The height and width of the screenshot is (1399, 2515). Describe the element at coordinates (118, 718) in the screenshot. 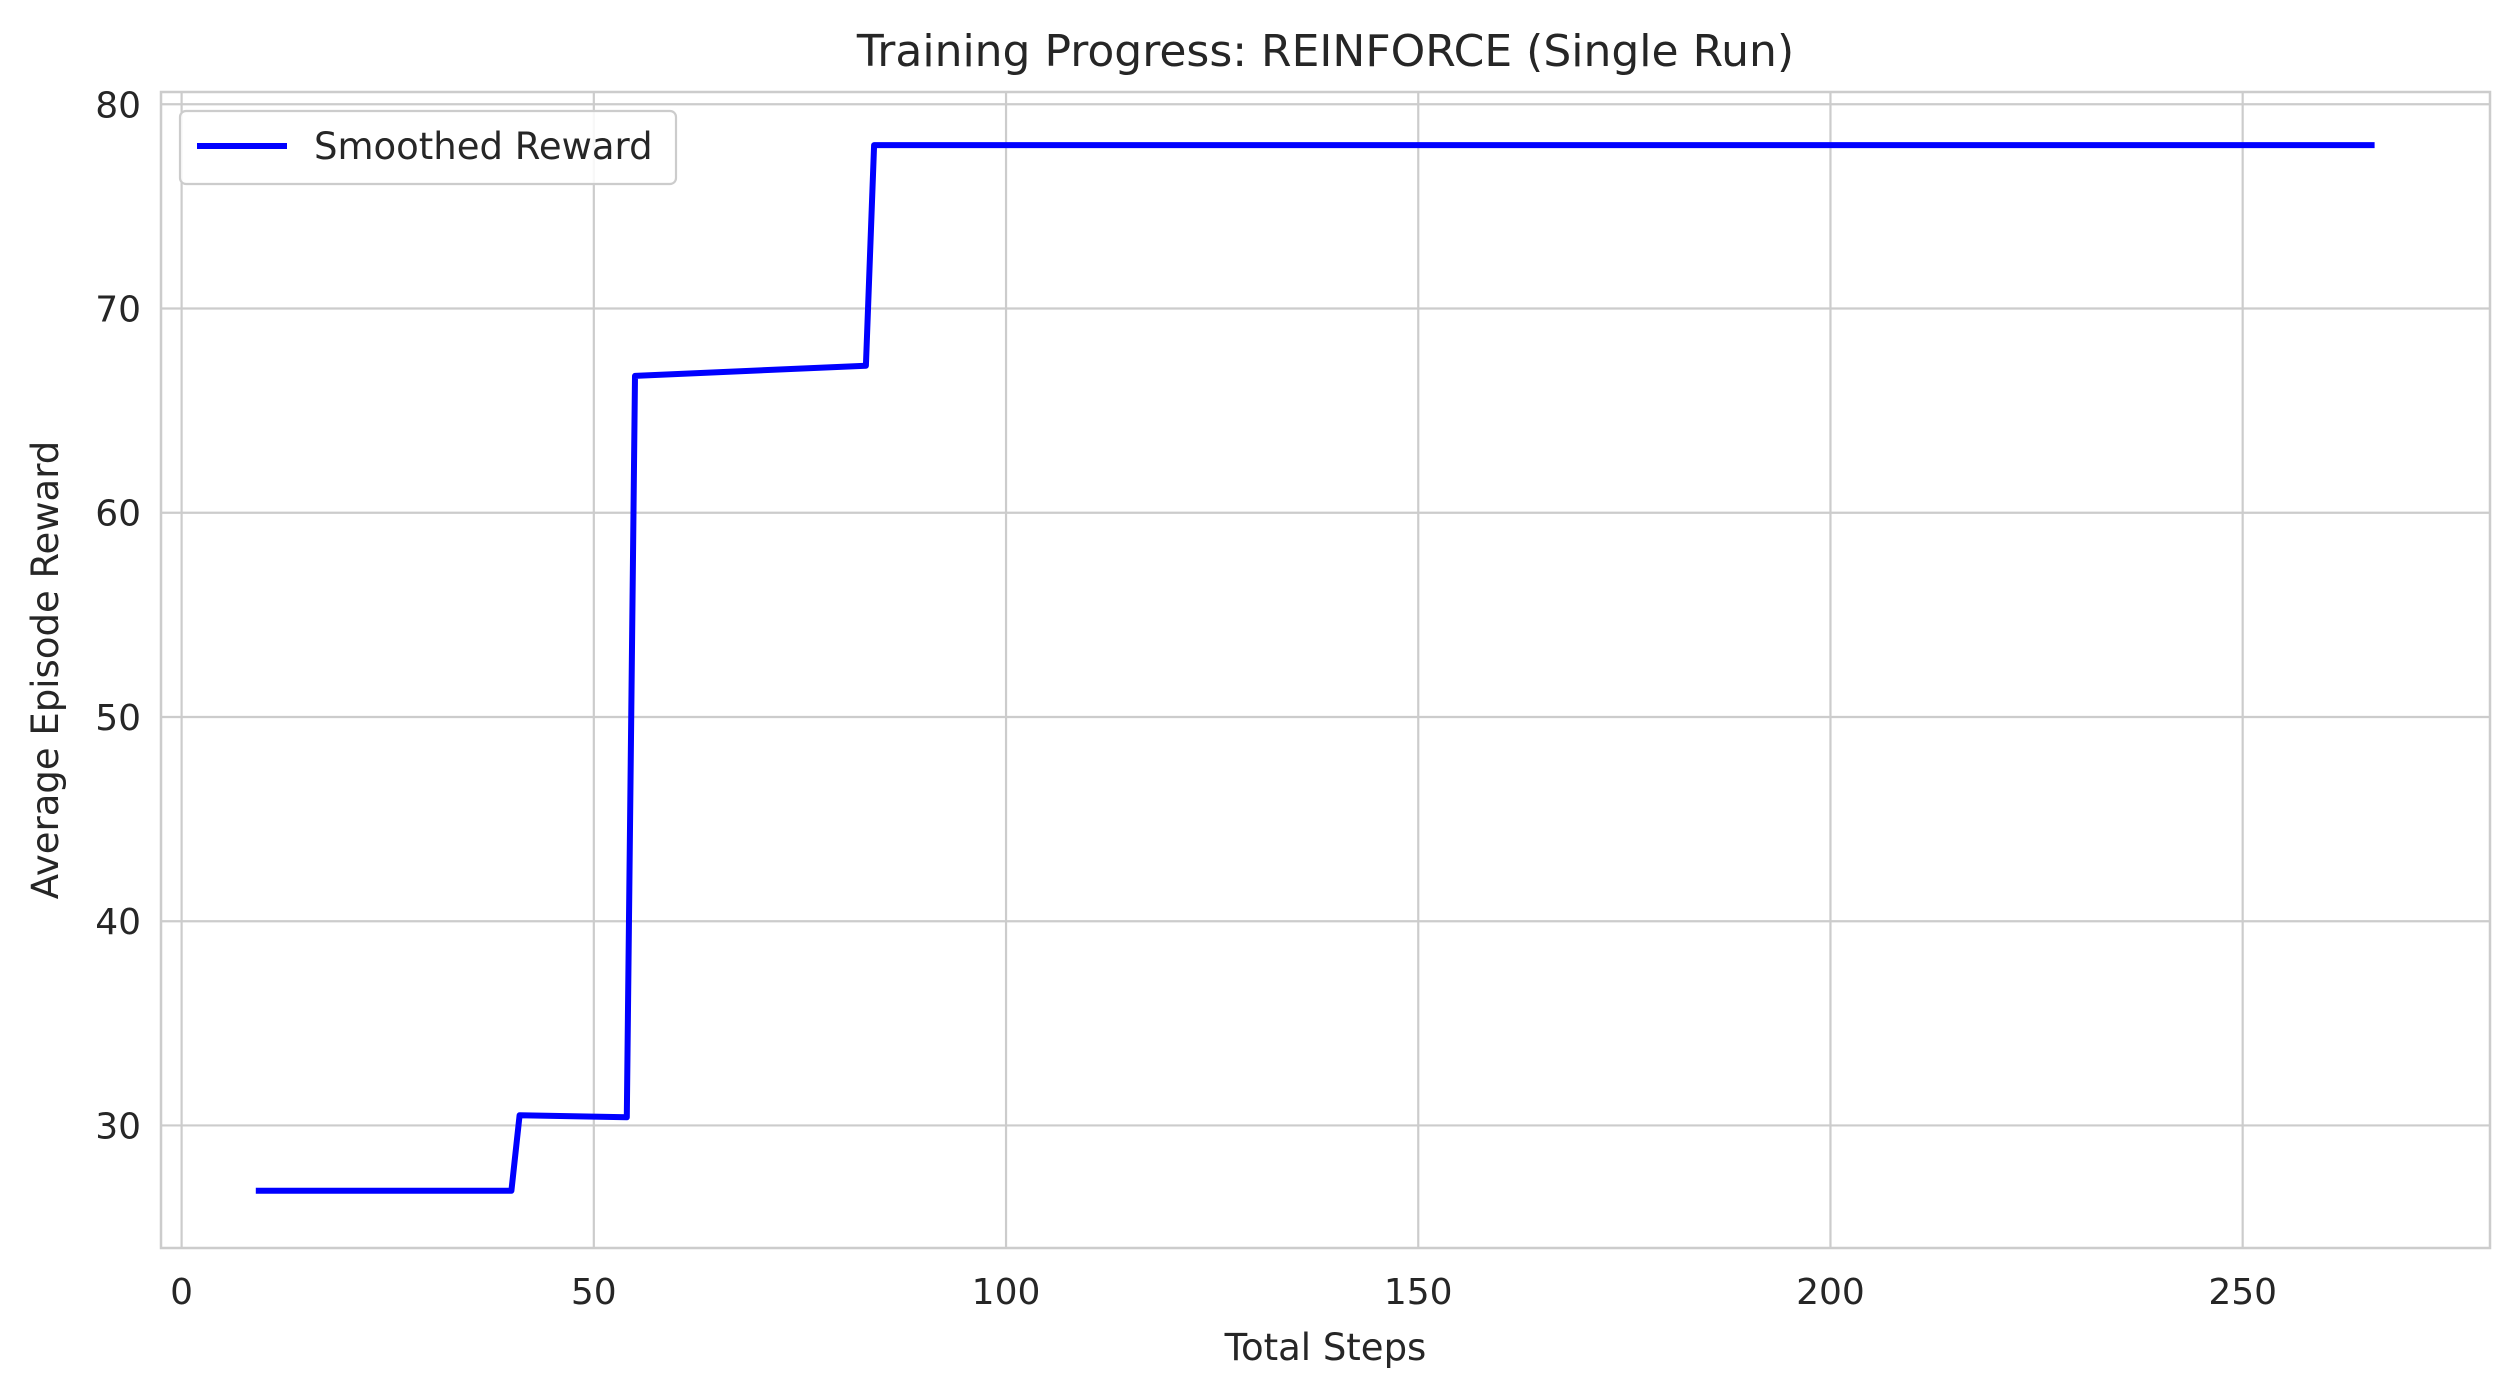

I see `y-tick-label: 50` at that location.